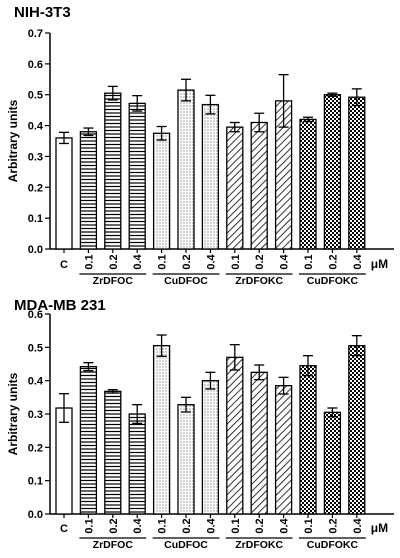  What do you see at coordinates (333, 545) in the screenshot?
I see `group-label: CuDFOKC` at bounding box center [333, 545].